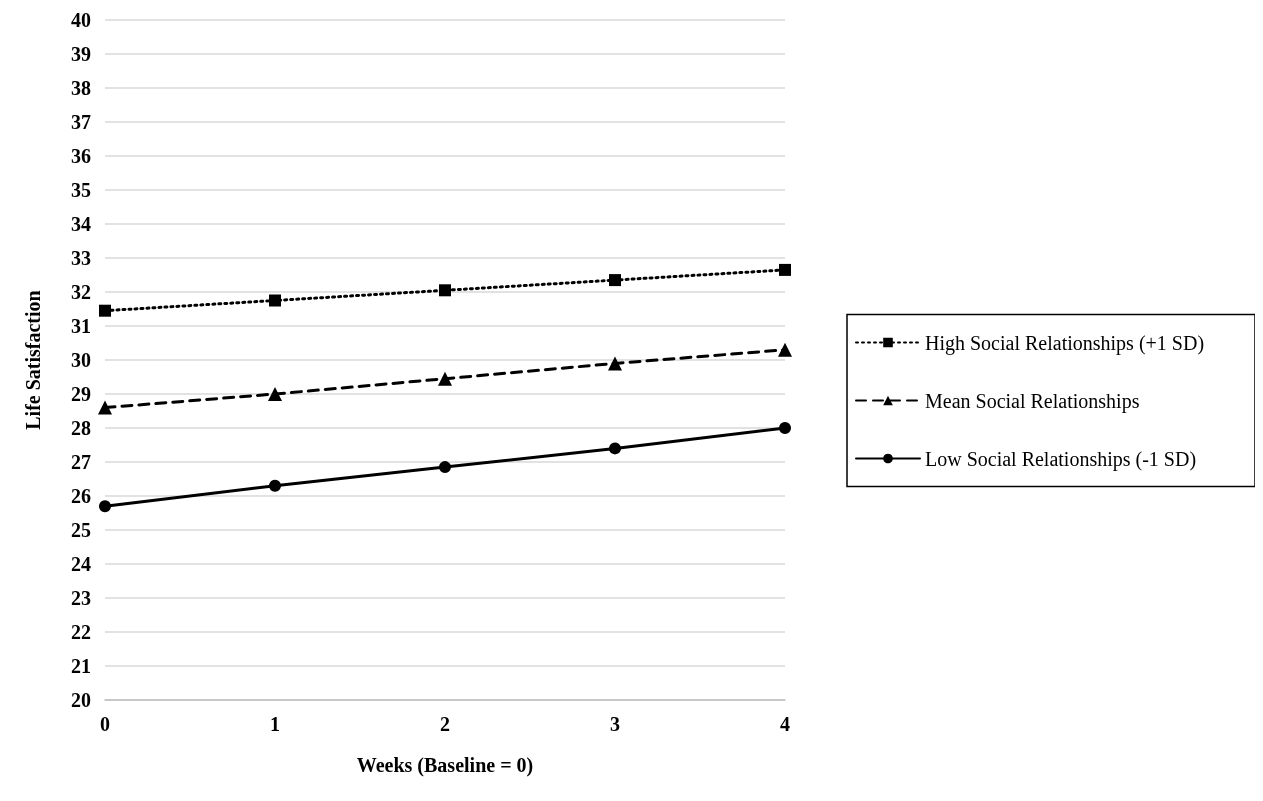 This screenshot has width=1263, height=801. I want to click on legend-label: Mean Social Relationships, so click(1032, 401).